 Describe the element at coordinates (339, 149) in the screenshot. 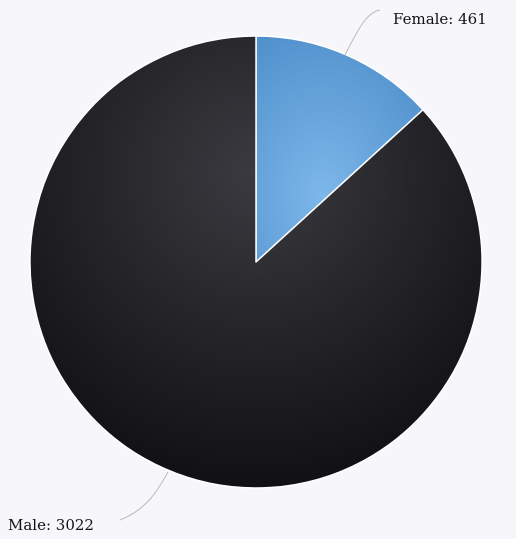

I see `pie-slice-female` at that location.